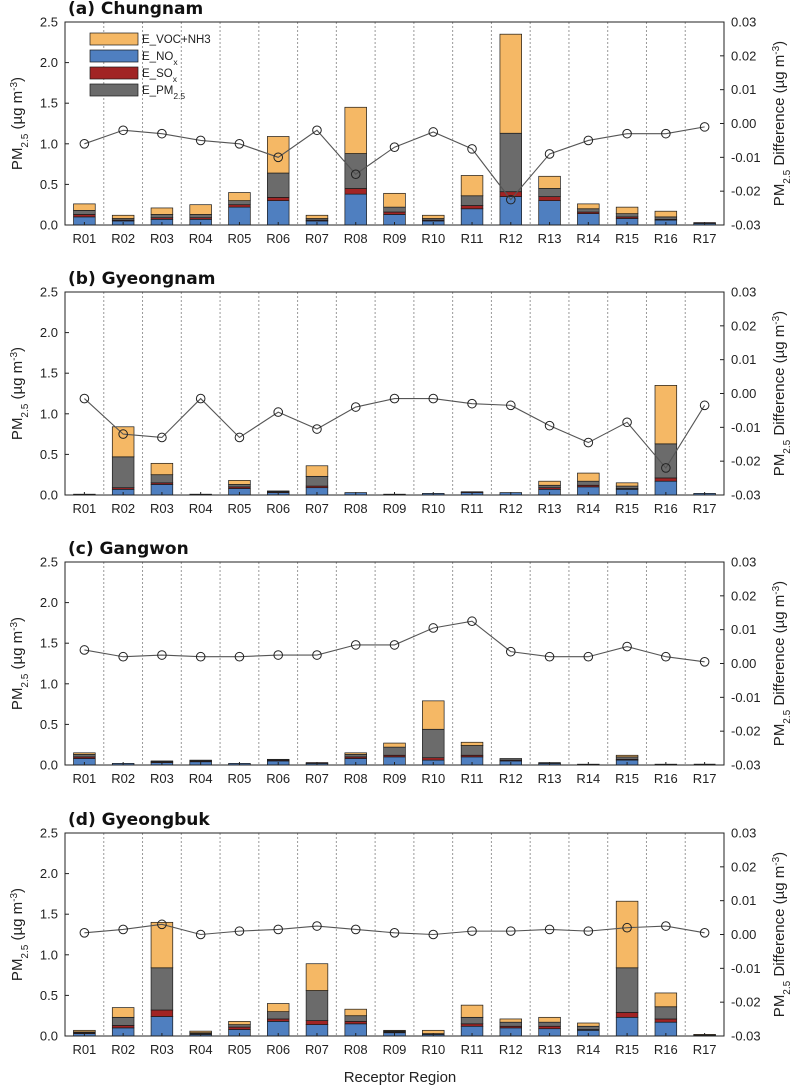  I want to click on bar-pm-r13, so click(549, 192).